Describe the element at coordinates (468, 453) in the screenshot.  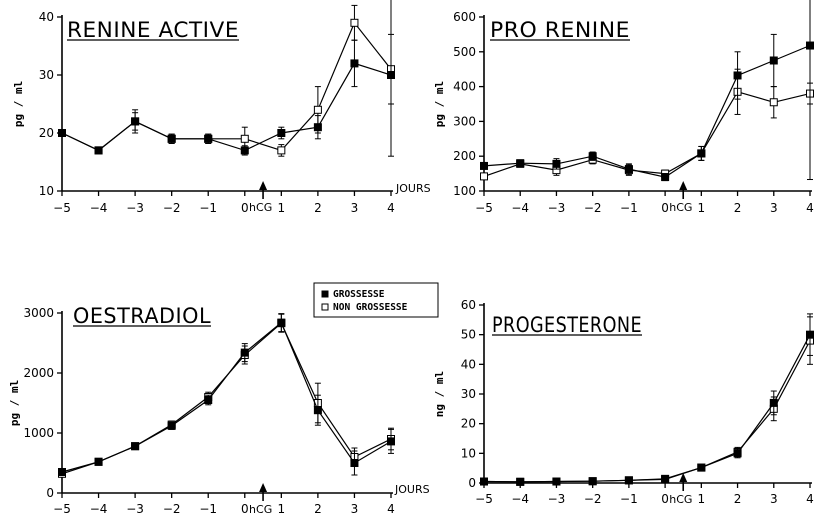
I see `y-tick-label: 10` at that location.